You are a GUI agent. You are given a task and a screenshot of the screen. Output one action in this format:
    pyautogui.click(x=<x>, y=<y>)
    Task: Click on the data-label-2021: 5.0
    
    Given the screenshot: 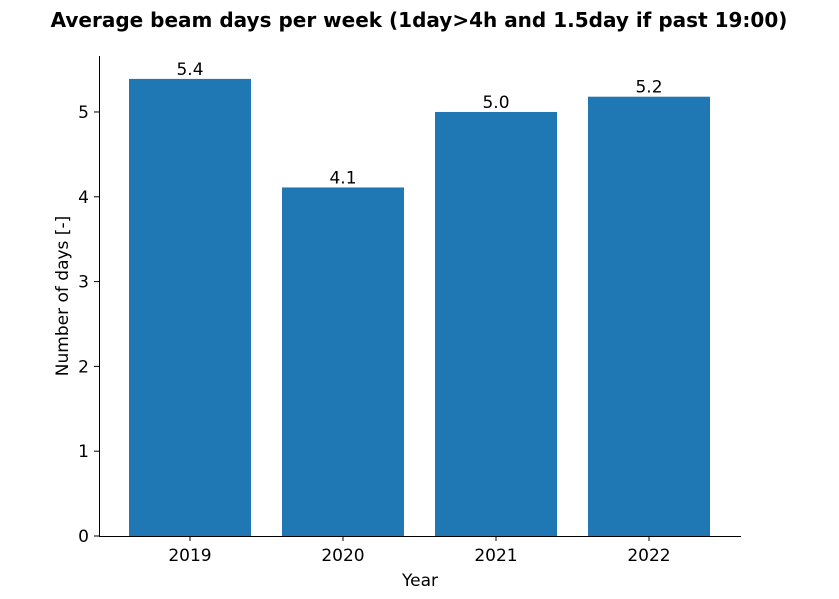 What is the action you would take?
    pyautogui.click(x=495, y=103)
    